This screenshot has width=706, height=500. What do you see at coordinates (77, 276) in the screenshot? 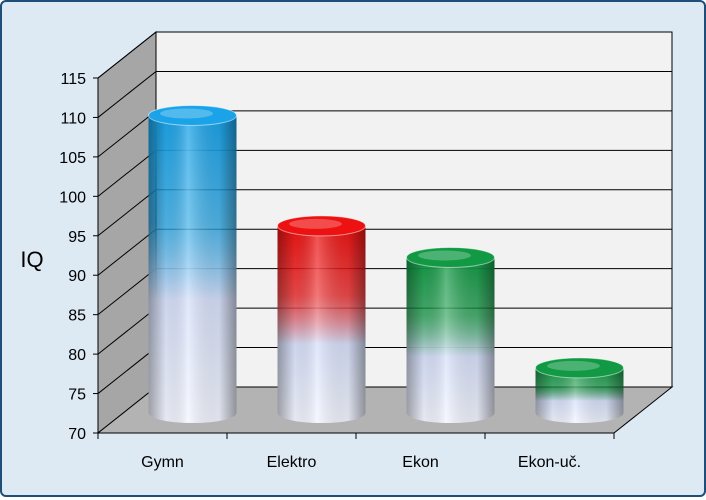
I see `y-tick-label: 90` at bounding box center [77, 276].